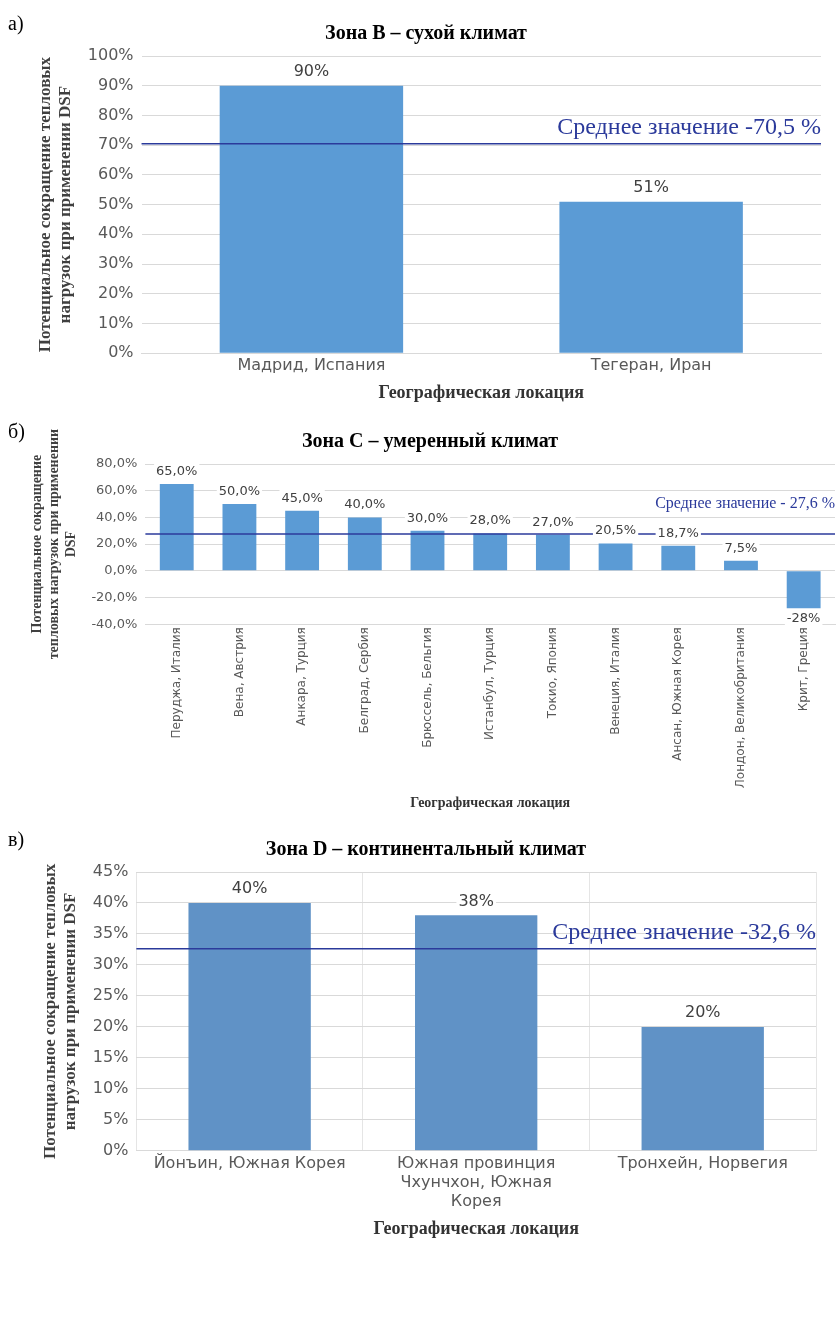 The image size is (839, 1317). I want to click on x-tick-label: Анкара, Турция, so click(301, 676).